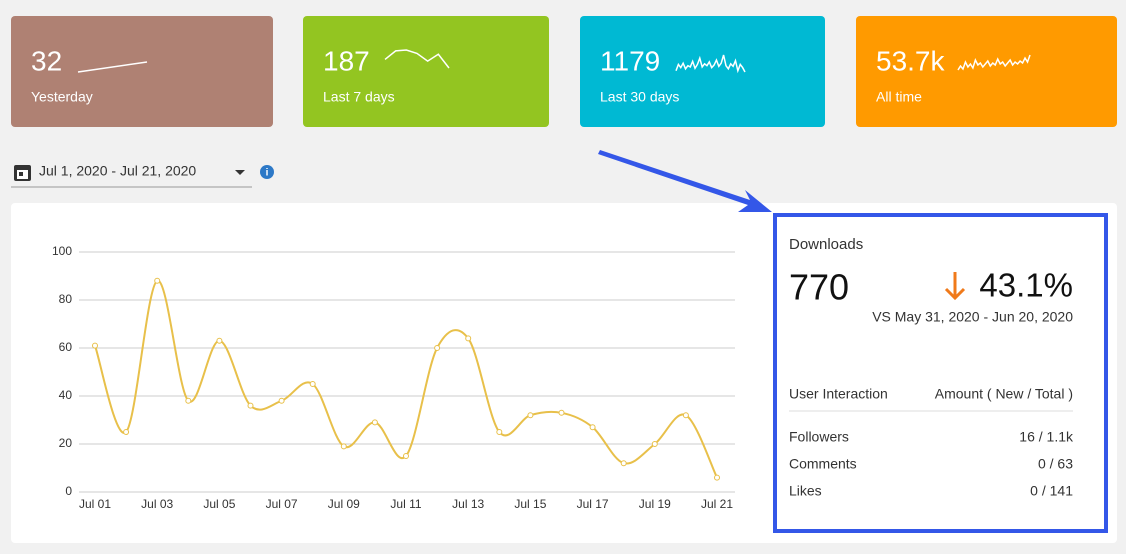 The height and width of the screenshot is (554, 1126). What do you see at coordinates (62, 251) in the screenshot?
I see `y-tick-label: 100` at bounding box center [62, 251].